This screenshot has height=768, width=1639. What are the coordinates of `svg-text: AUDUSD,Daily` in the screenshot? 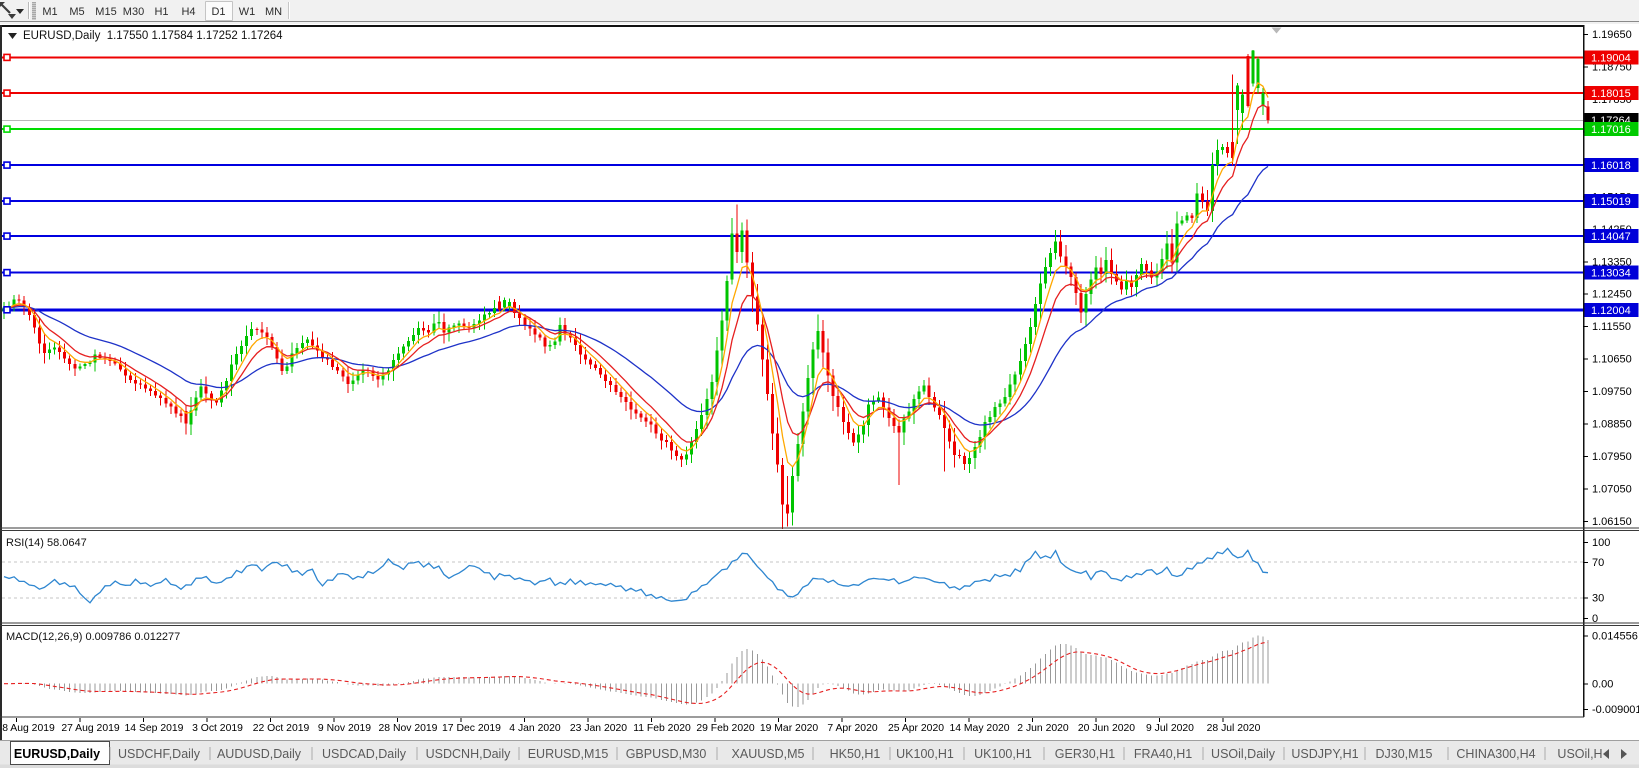 It's located at (259, 754).